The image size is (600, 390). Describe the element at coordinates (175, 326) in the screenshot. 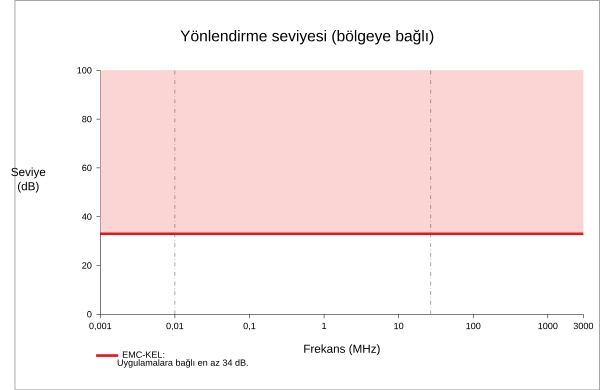

I see `x-tick-label: 0,01` at that location.